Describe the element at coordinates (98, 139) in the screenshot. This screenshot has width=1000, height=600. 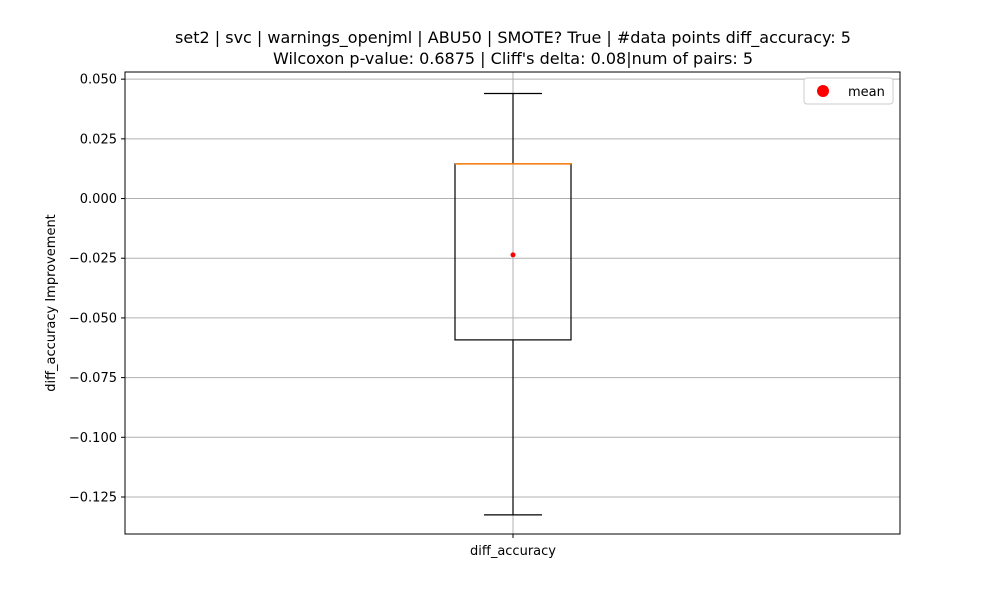
I see `y-tick-label: 0.025` at that location.